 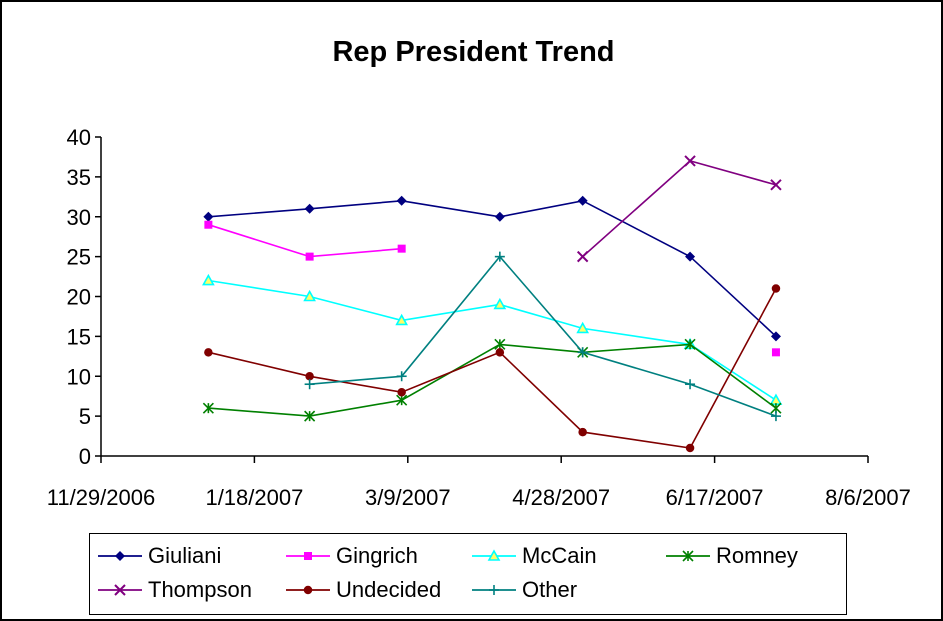 I want to click on legend-entry-thompson: Thompson, so click(x=174, y=590).